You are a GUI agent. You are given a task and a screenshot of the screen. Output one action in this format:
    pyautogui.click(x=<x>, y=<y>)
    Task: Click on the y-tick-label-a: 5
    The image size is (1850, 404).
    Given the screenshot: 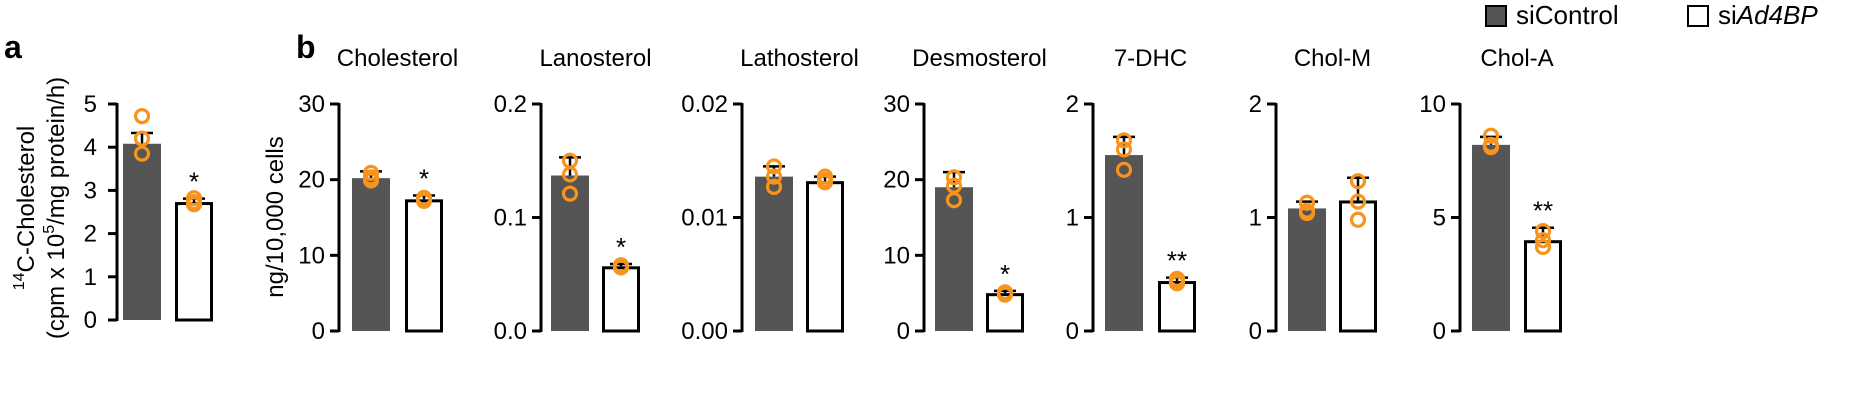 What is the action you would take?
    pyautogui.click(x=90, y=104)
    